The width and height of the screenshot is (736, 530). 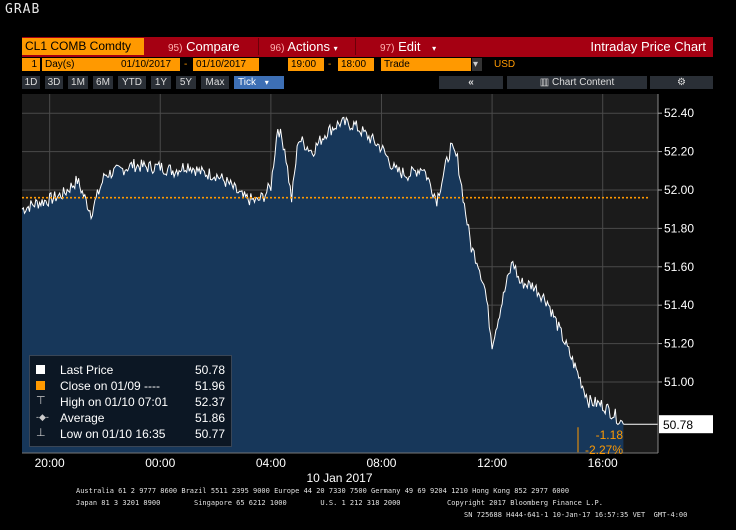 I want to click on edit-label: Edit, so click(x=409, y=46).